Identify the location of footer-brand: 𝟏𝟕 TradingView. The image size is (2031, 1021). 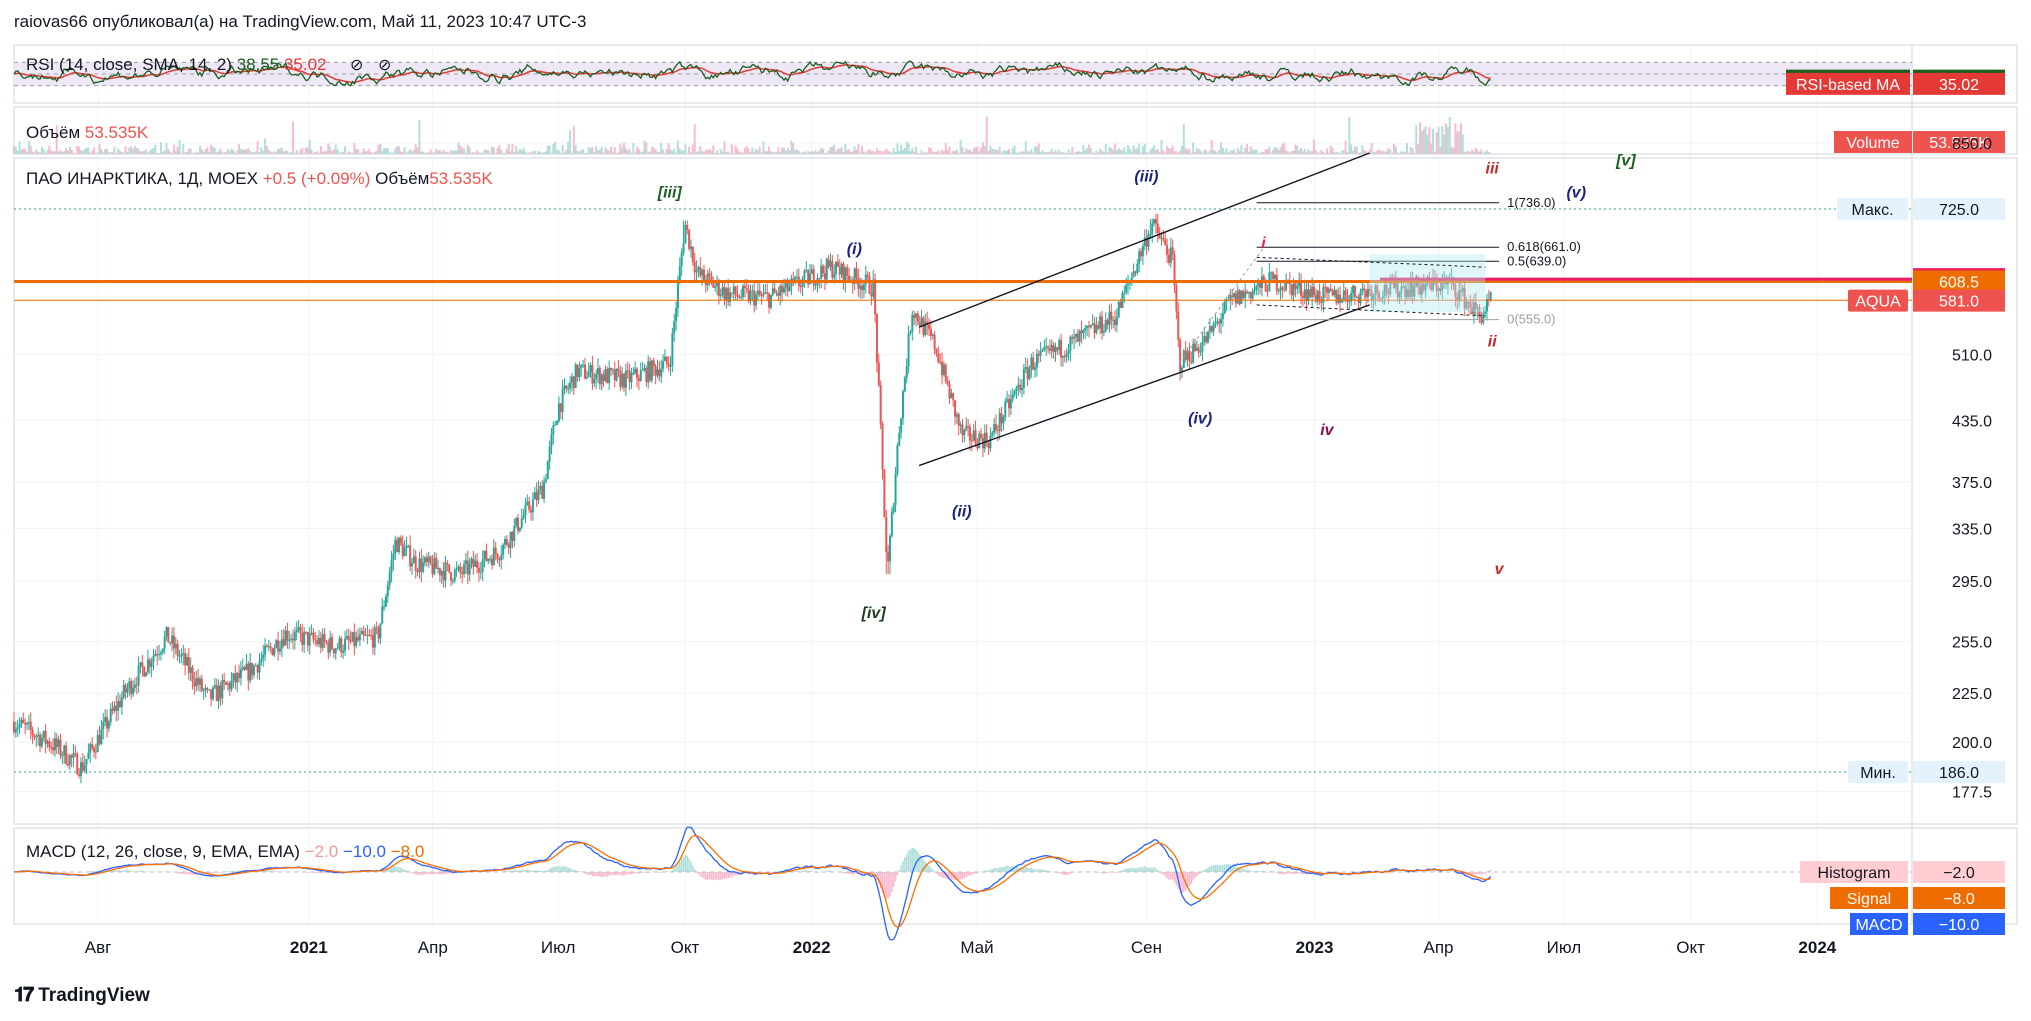
(82, 995).